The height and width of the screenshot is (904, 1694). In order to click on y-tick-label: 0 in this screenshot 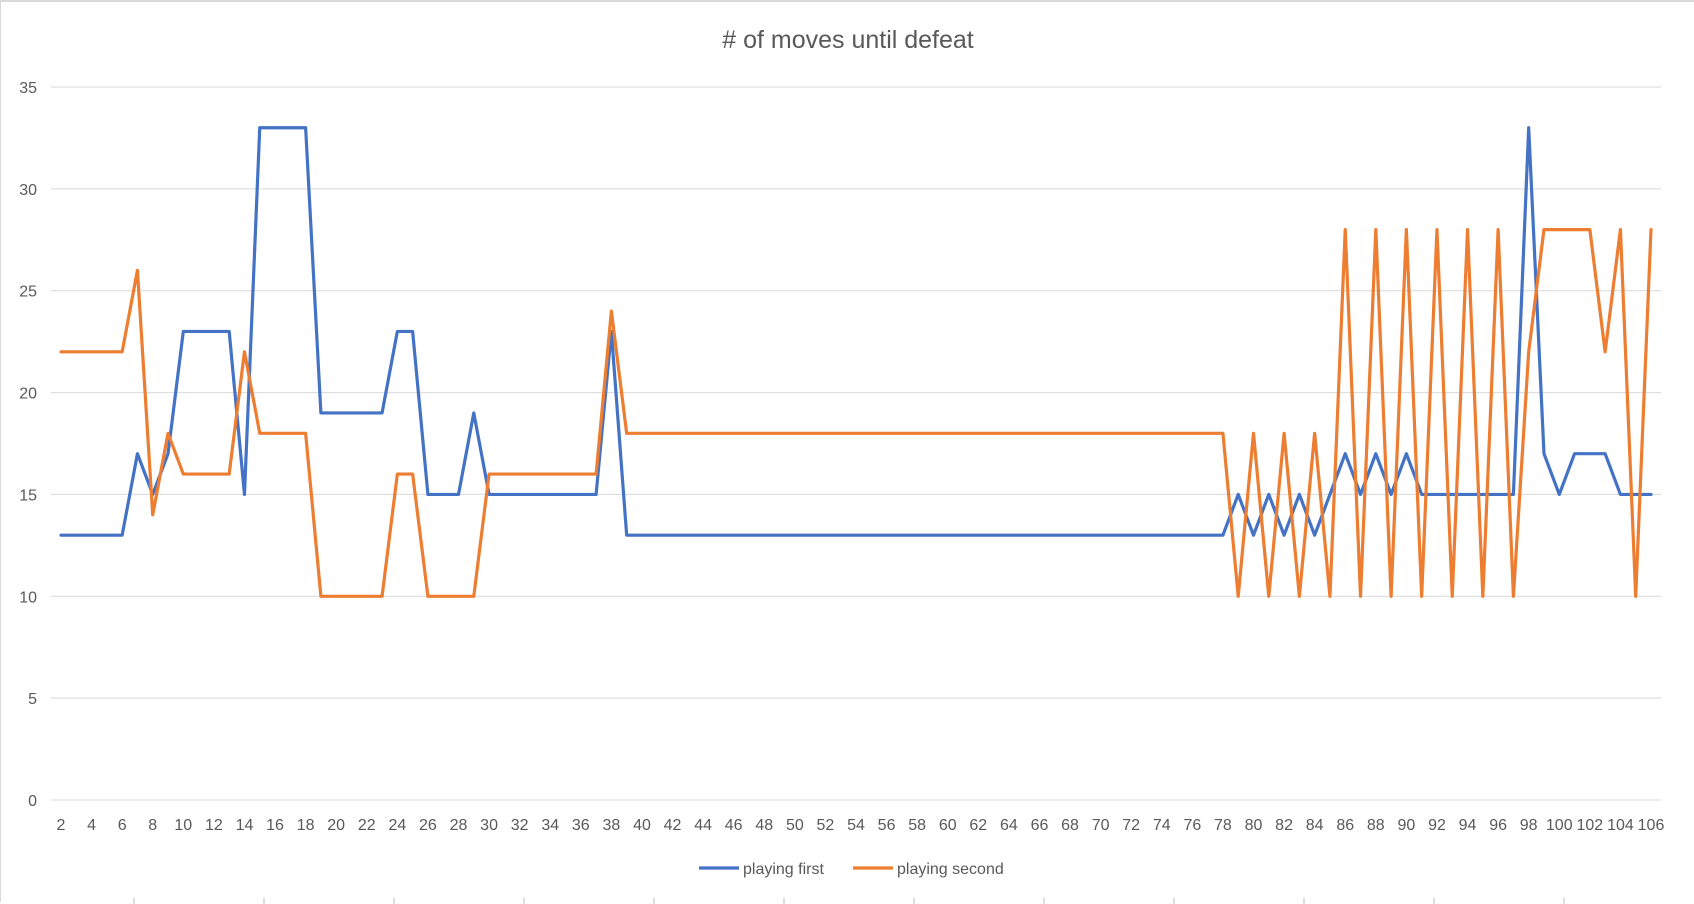, I will do `click(32, 801)`.